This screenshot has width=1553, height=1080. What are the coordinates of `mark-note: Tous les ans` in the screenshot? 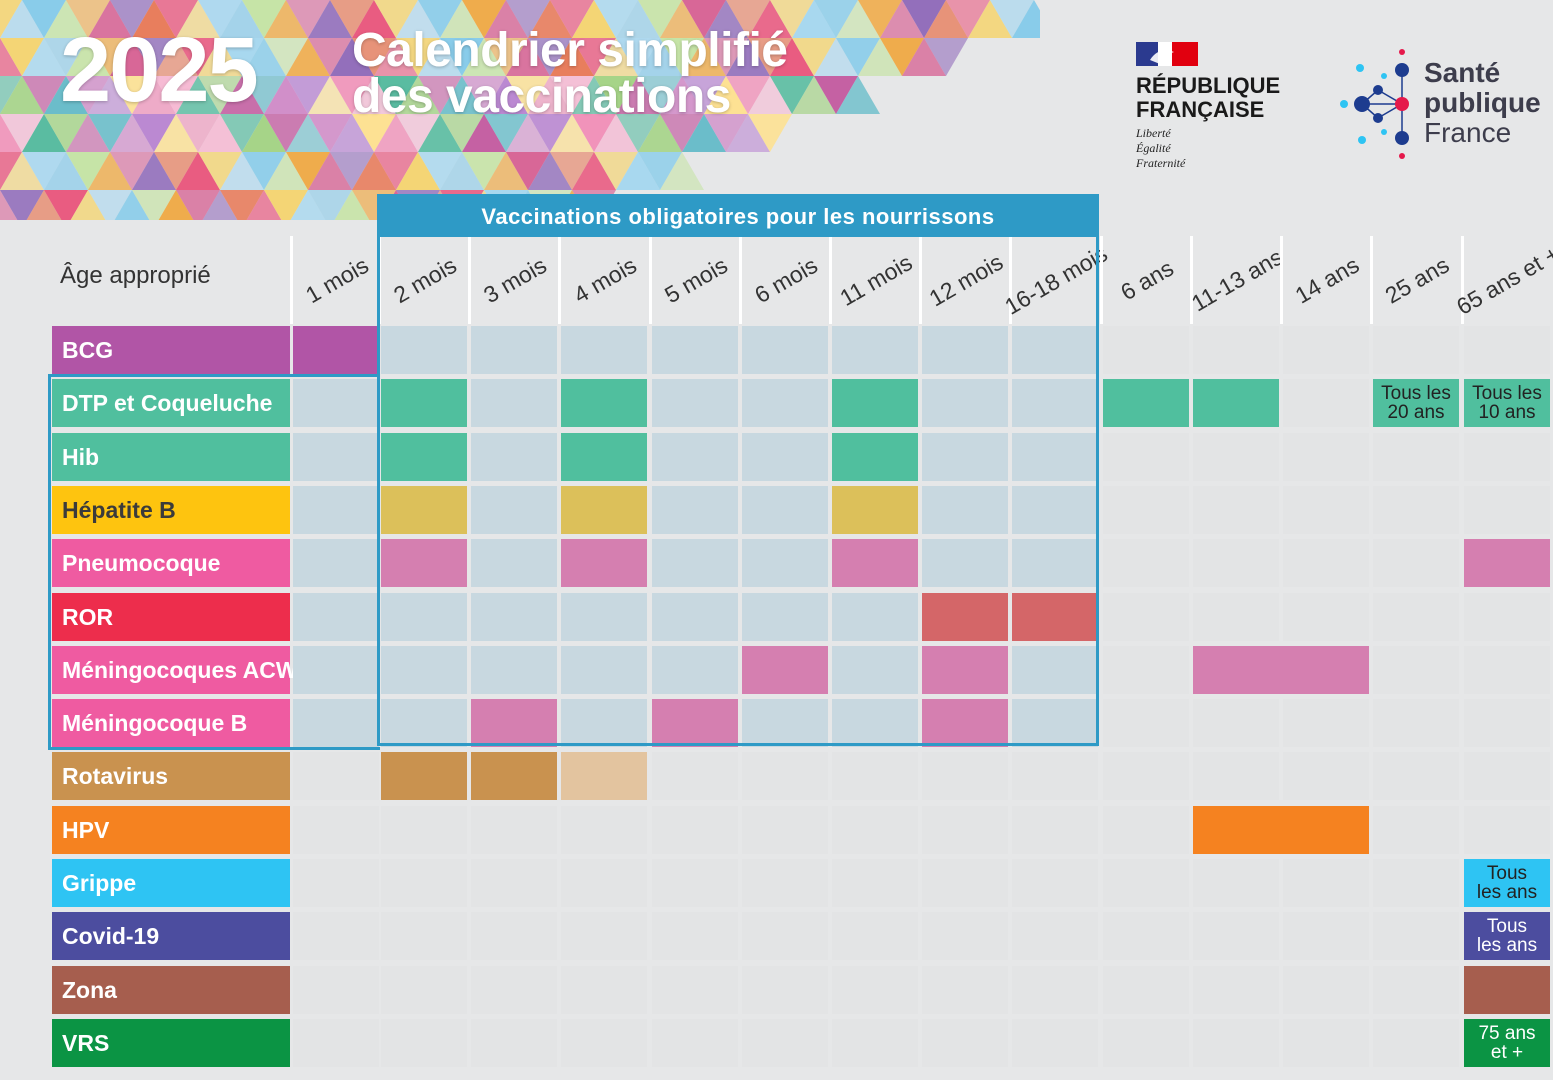 It's located at (1507, 936).